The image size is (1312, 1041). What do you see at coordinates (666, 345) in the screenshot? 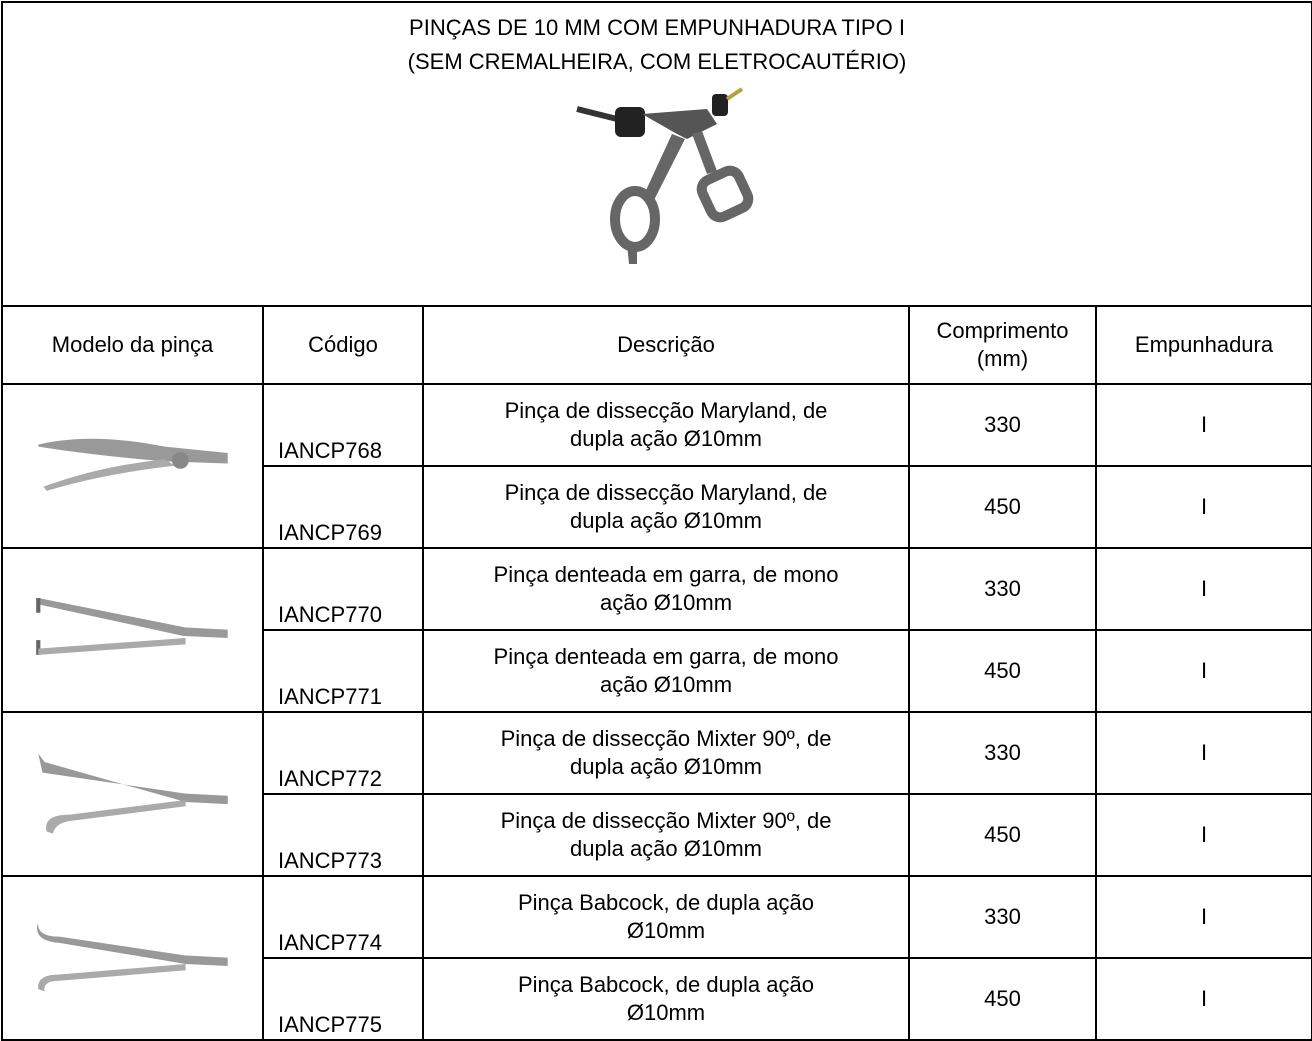
I see `column-header: Descrição` at bounding box center [666, 345].